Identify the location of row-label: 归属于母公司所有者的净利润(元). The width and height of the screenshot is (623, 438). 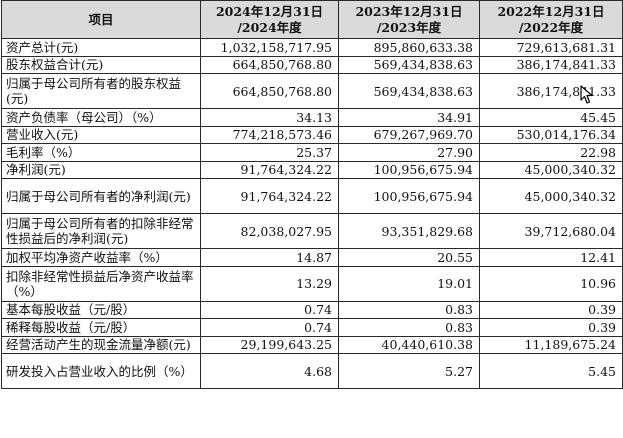
(101, 196).